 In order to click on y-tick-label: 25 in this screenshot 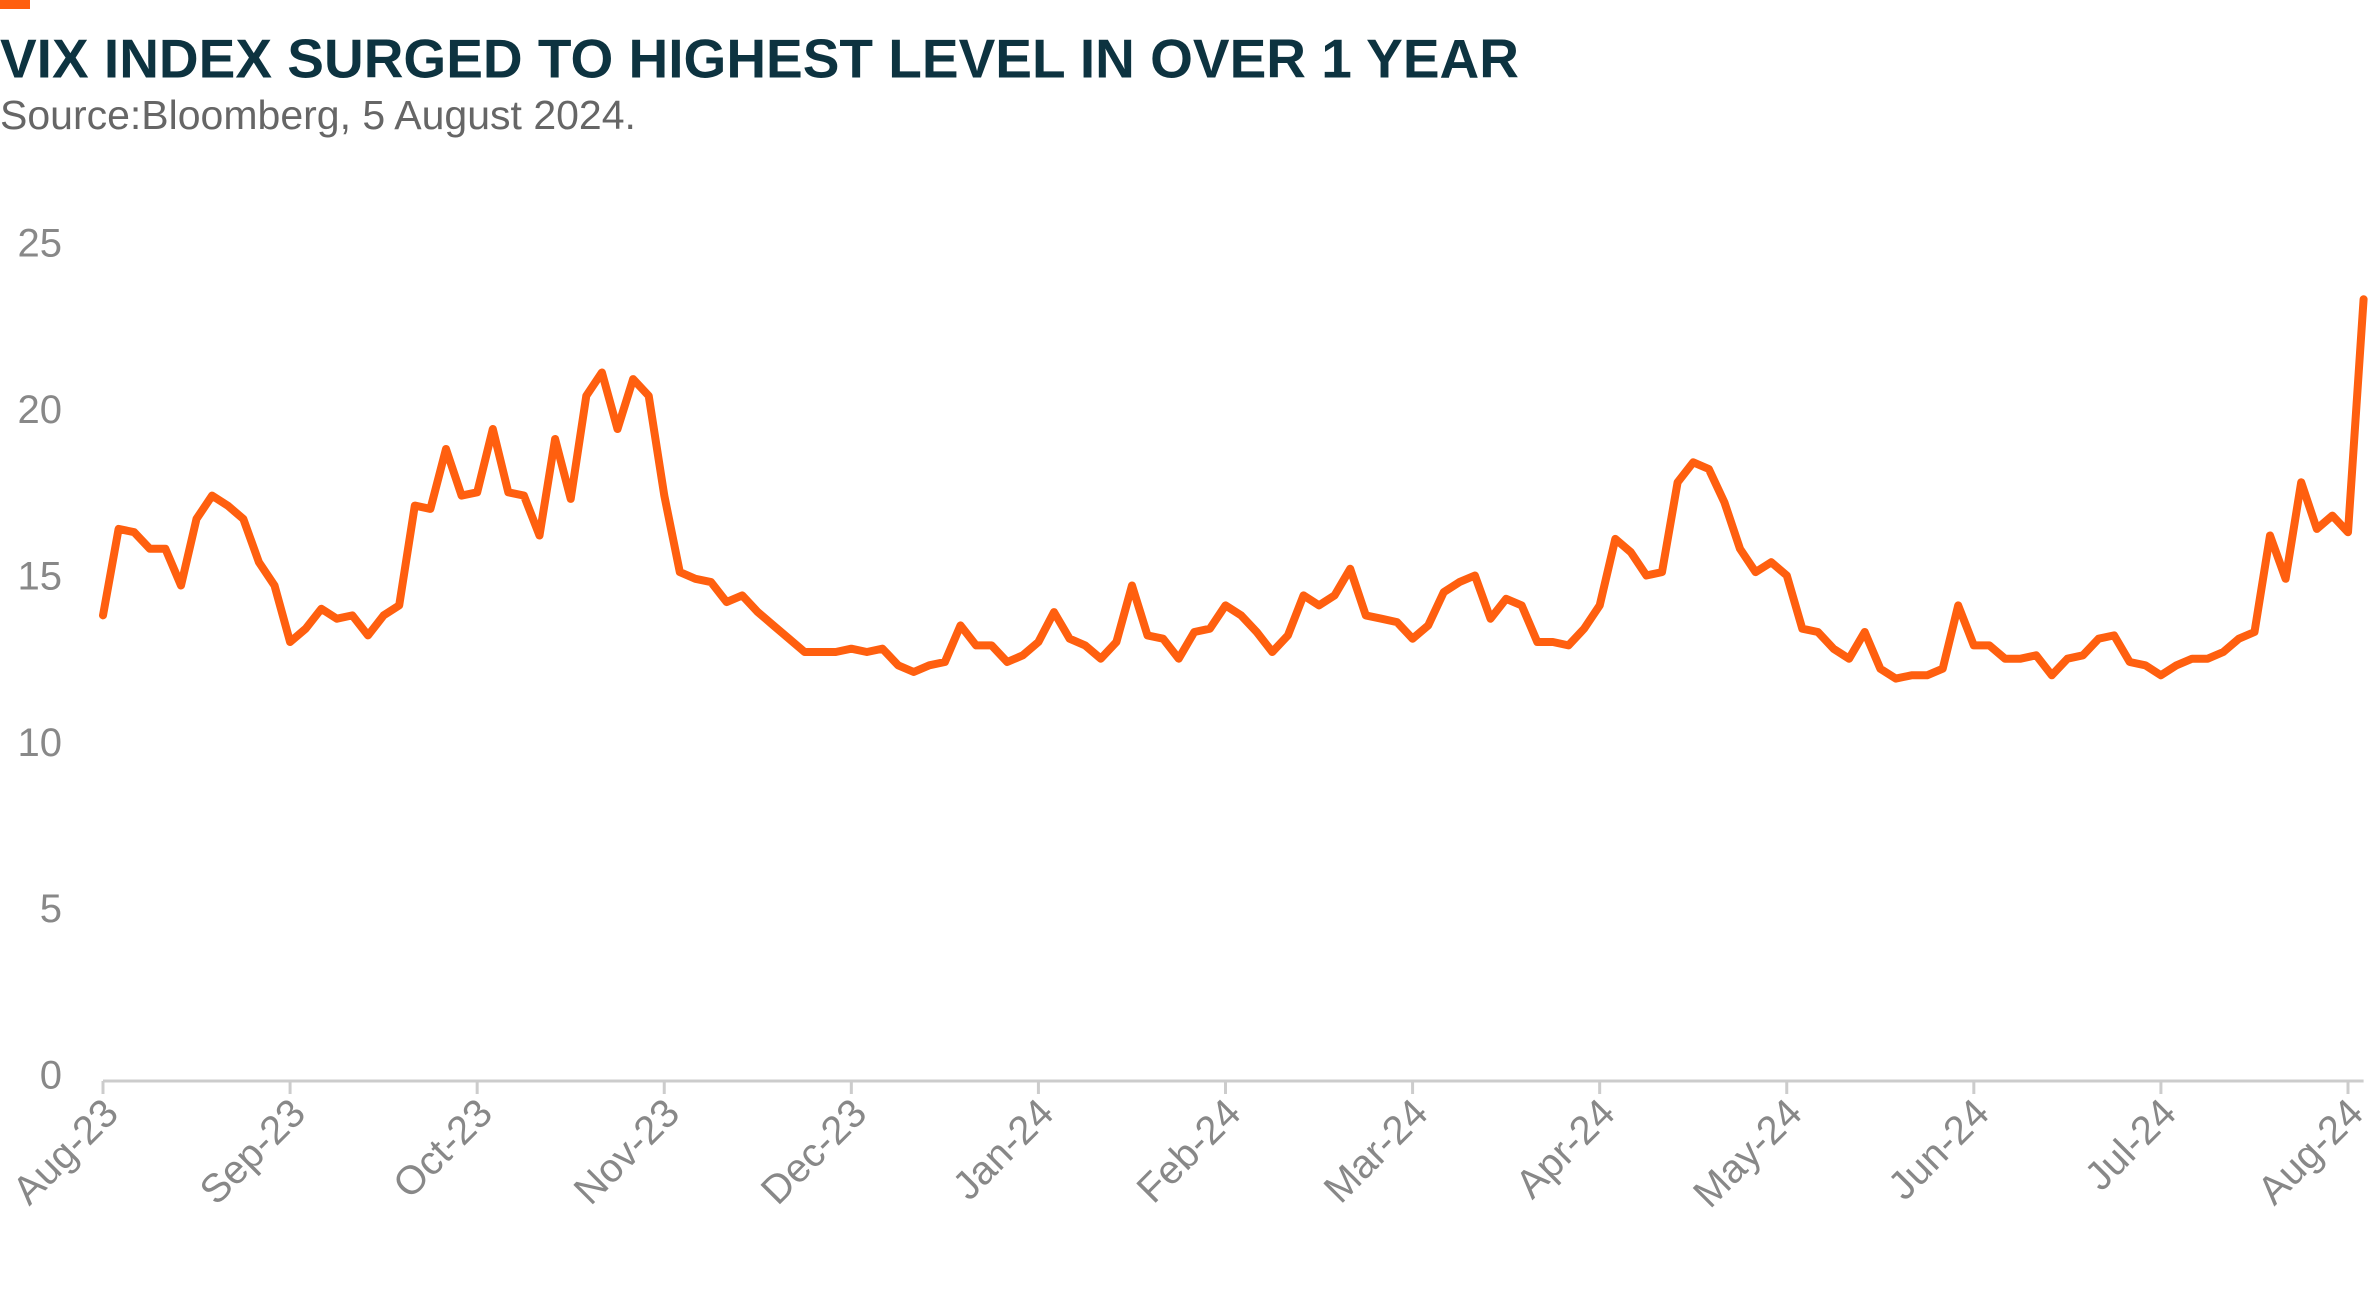, I will do `click(40, 244)`.